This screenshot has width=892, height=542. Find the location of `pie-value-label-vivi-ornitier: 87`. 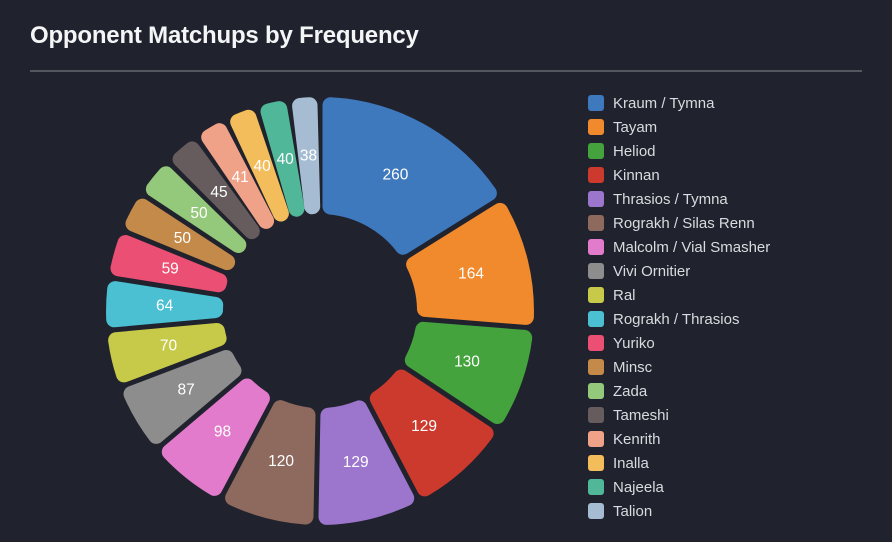

pie-value-label-vivi-ornitier: 87 is located at coordinates (185, 390).